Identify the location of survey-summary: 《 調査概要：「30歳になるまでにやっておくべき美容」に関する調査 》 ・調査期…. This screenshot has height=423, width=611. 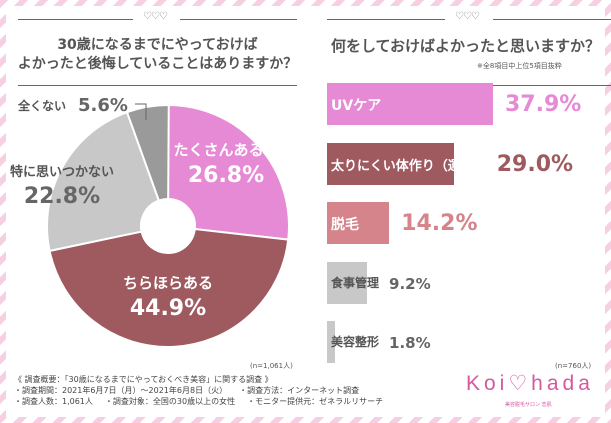
(198, 390).